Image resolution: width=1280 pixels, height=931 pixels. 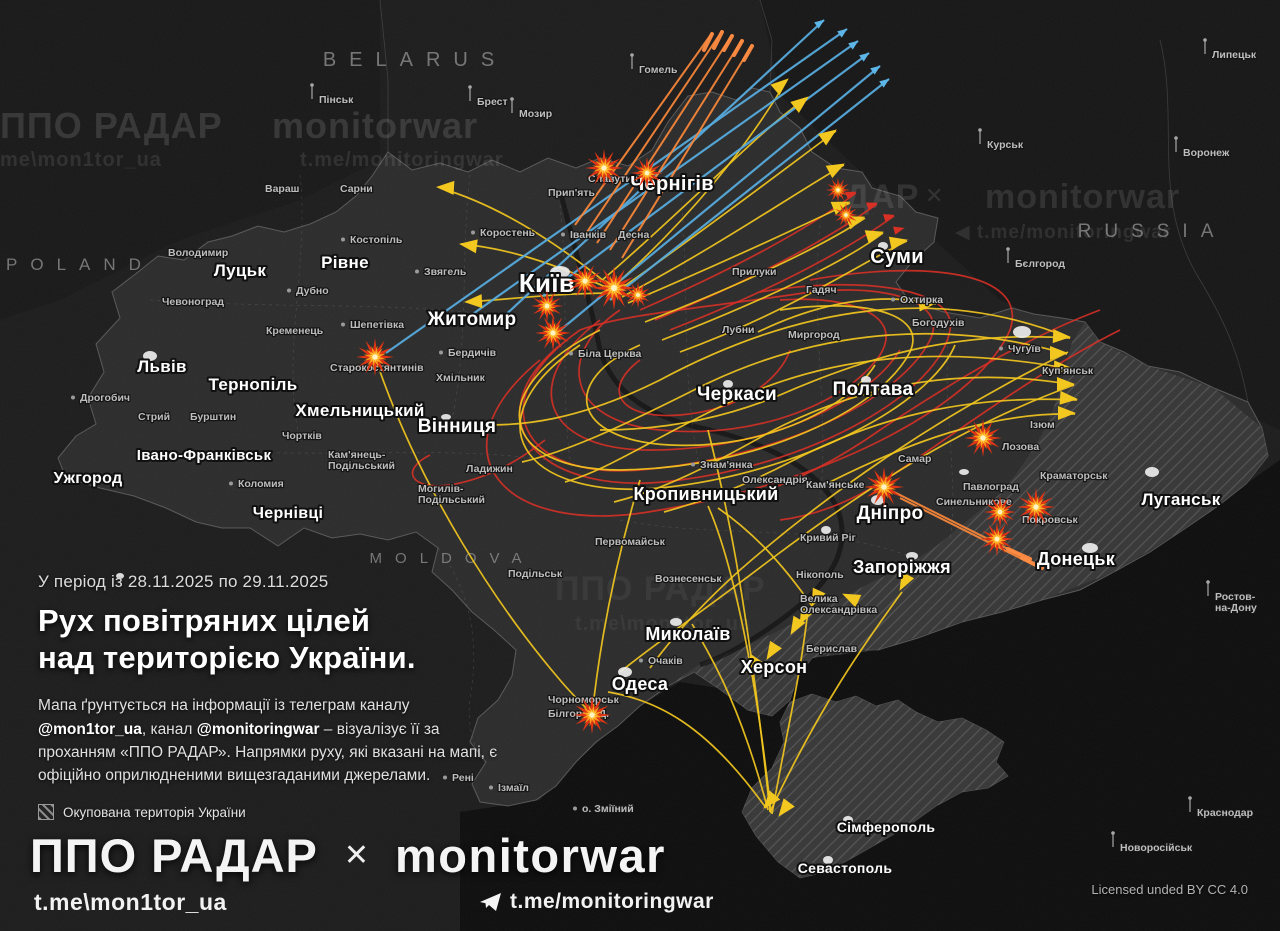 What do you see at coordinates (991, 487) in the screenshot?
I see `minor-city-label: Павлоград` at bounding box center [991, 487].